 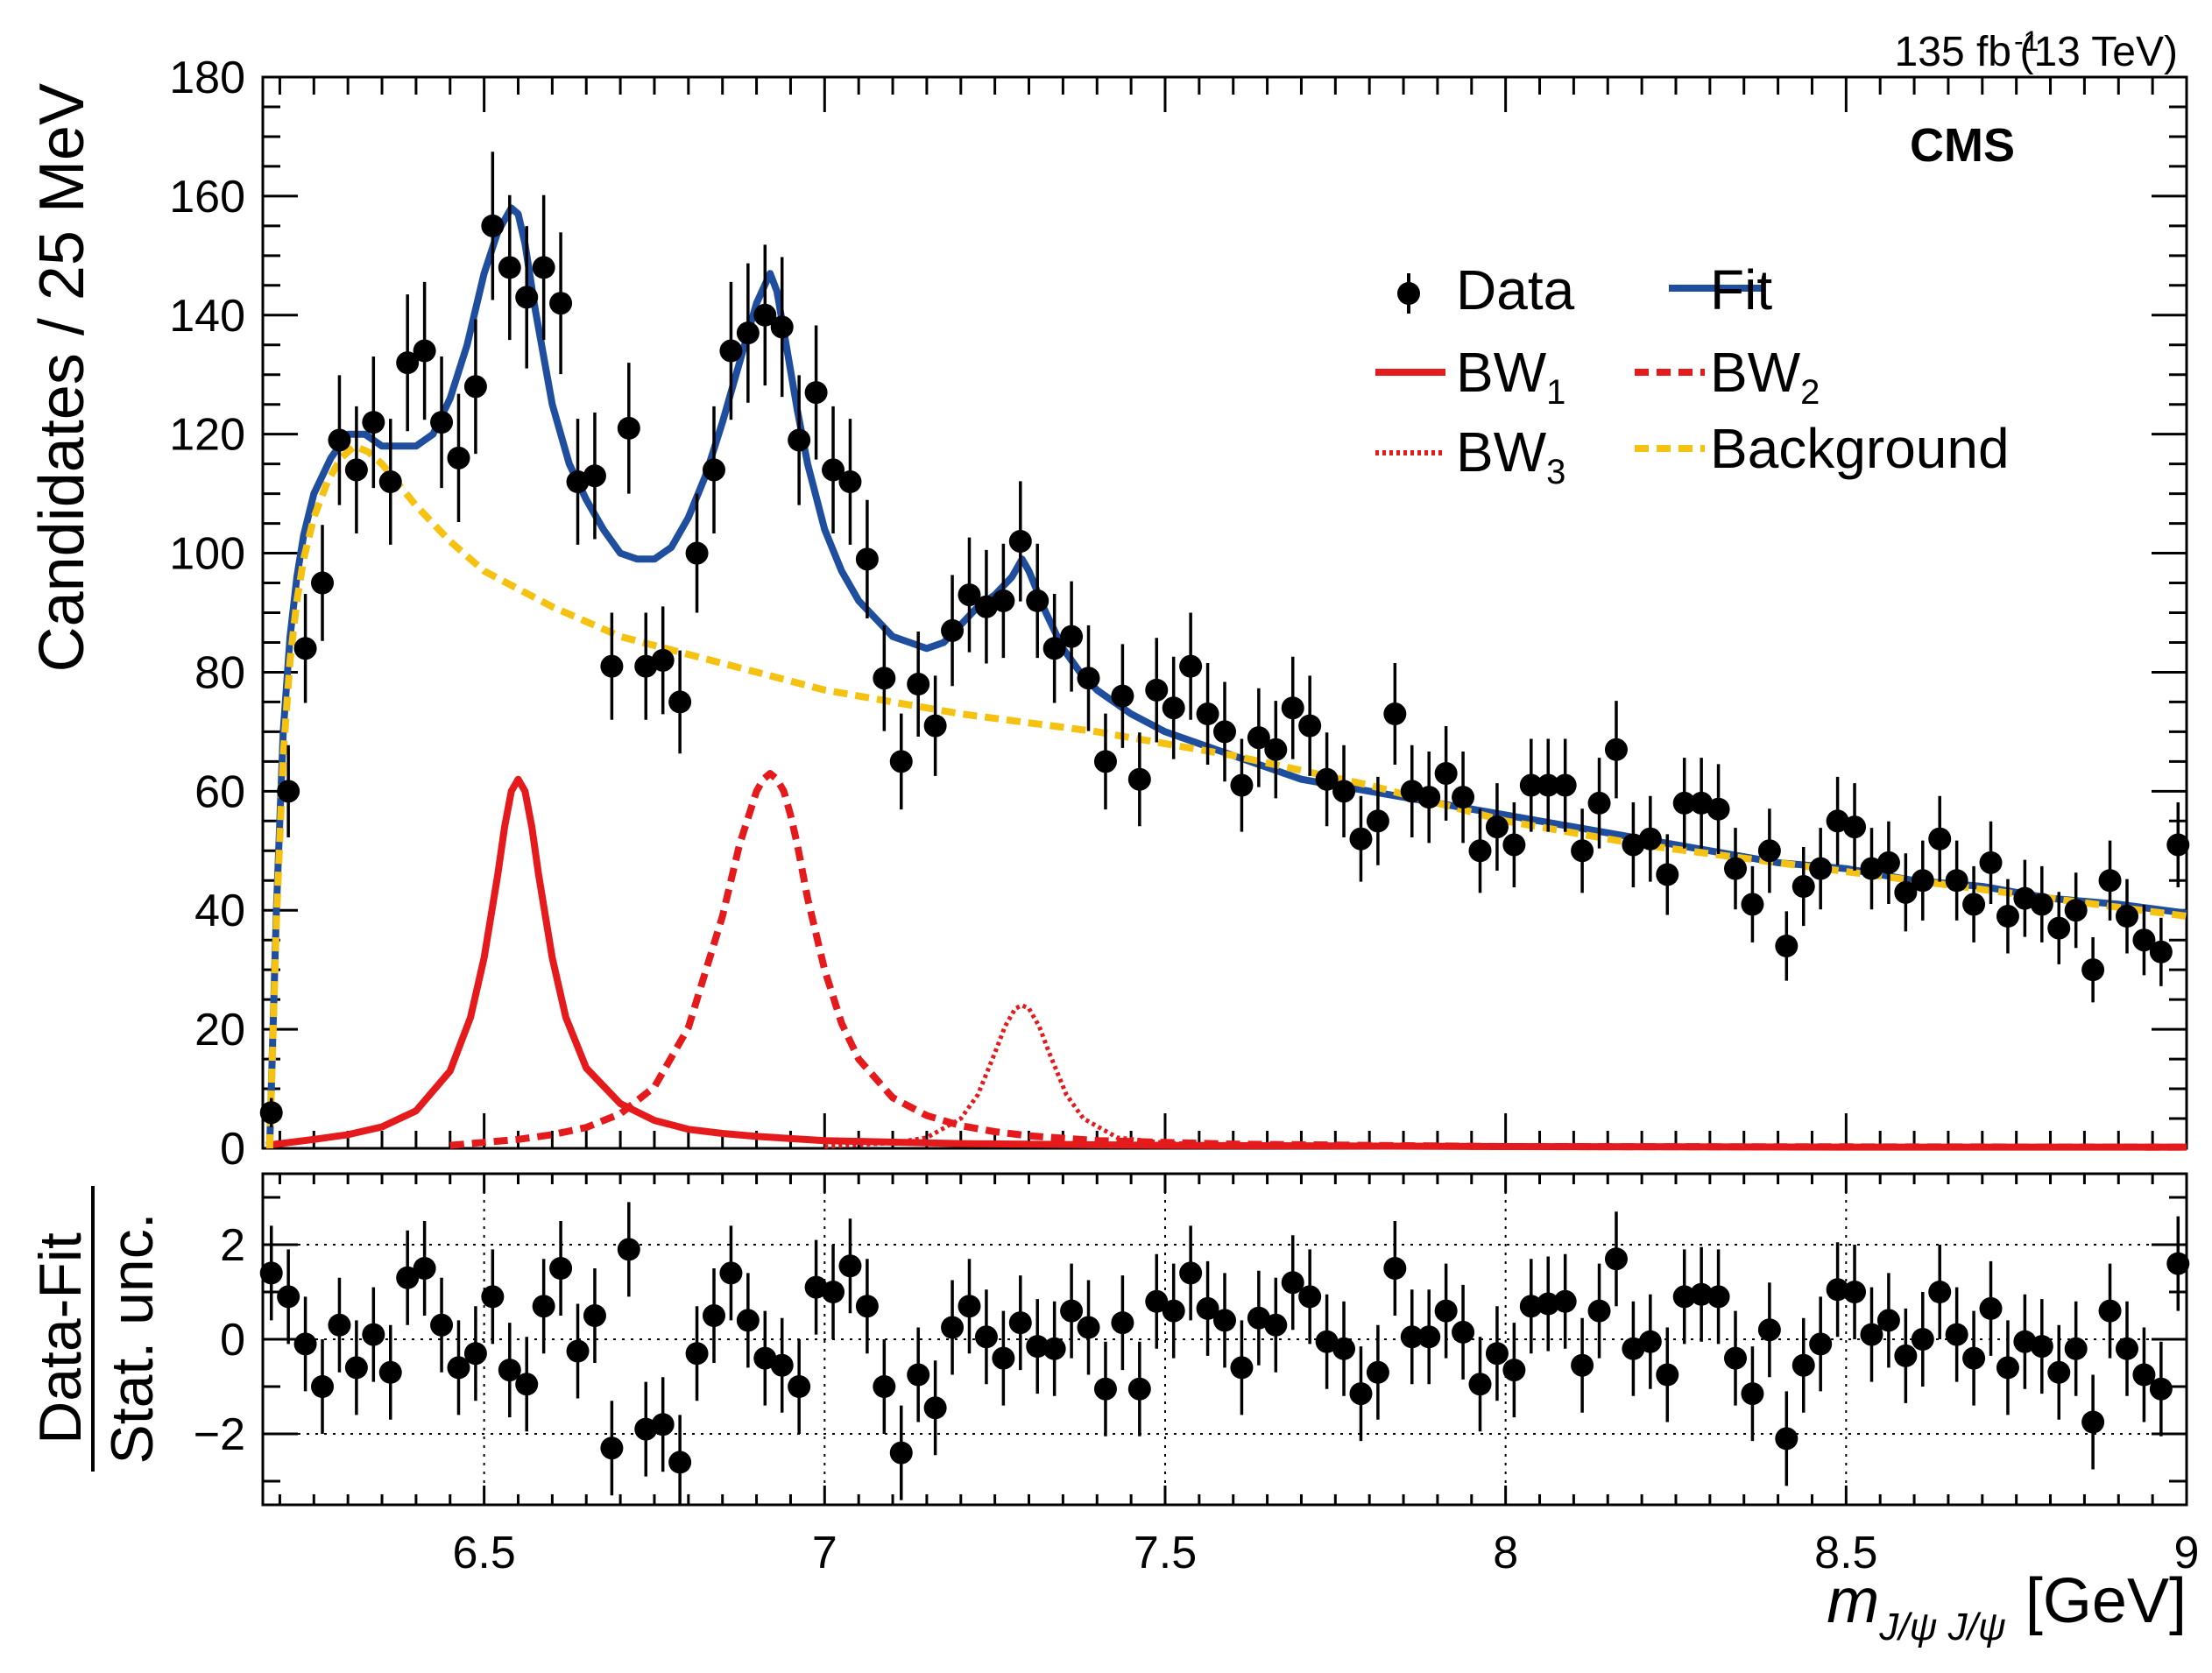 I want to click on x-tick-label: 7.5, so click(x=1165, y=1553).